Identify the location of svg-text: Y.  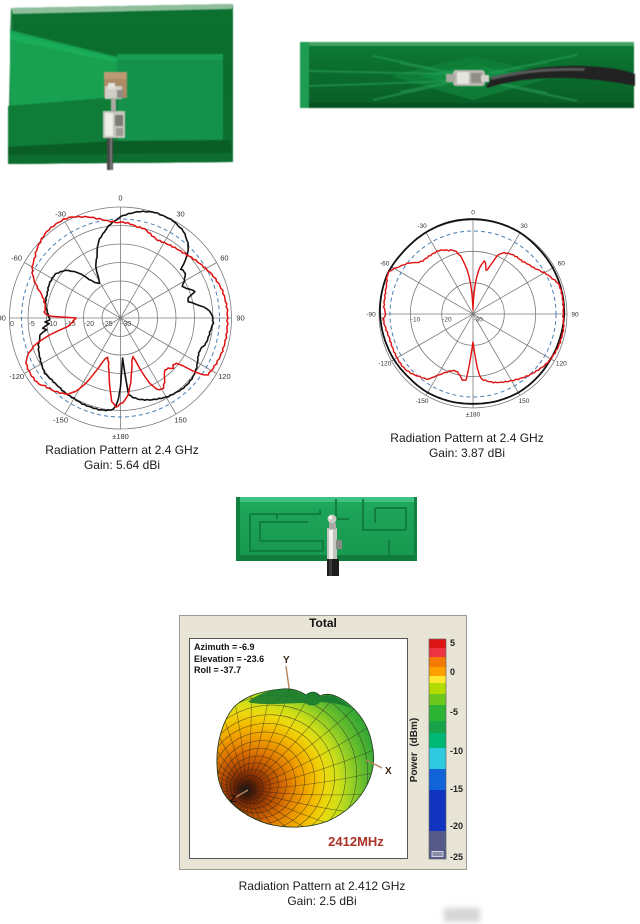
(286, 660).